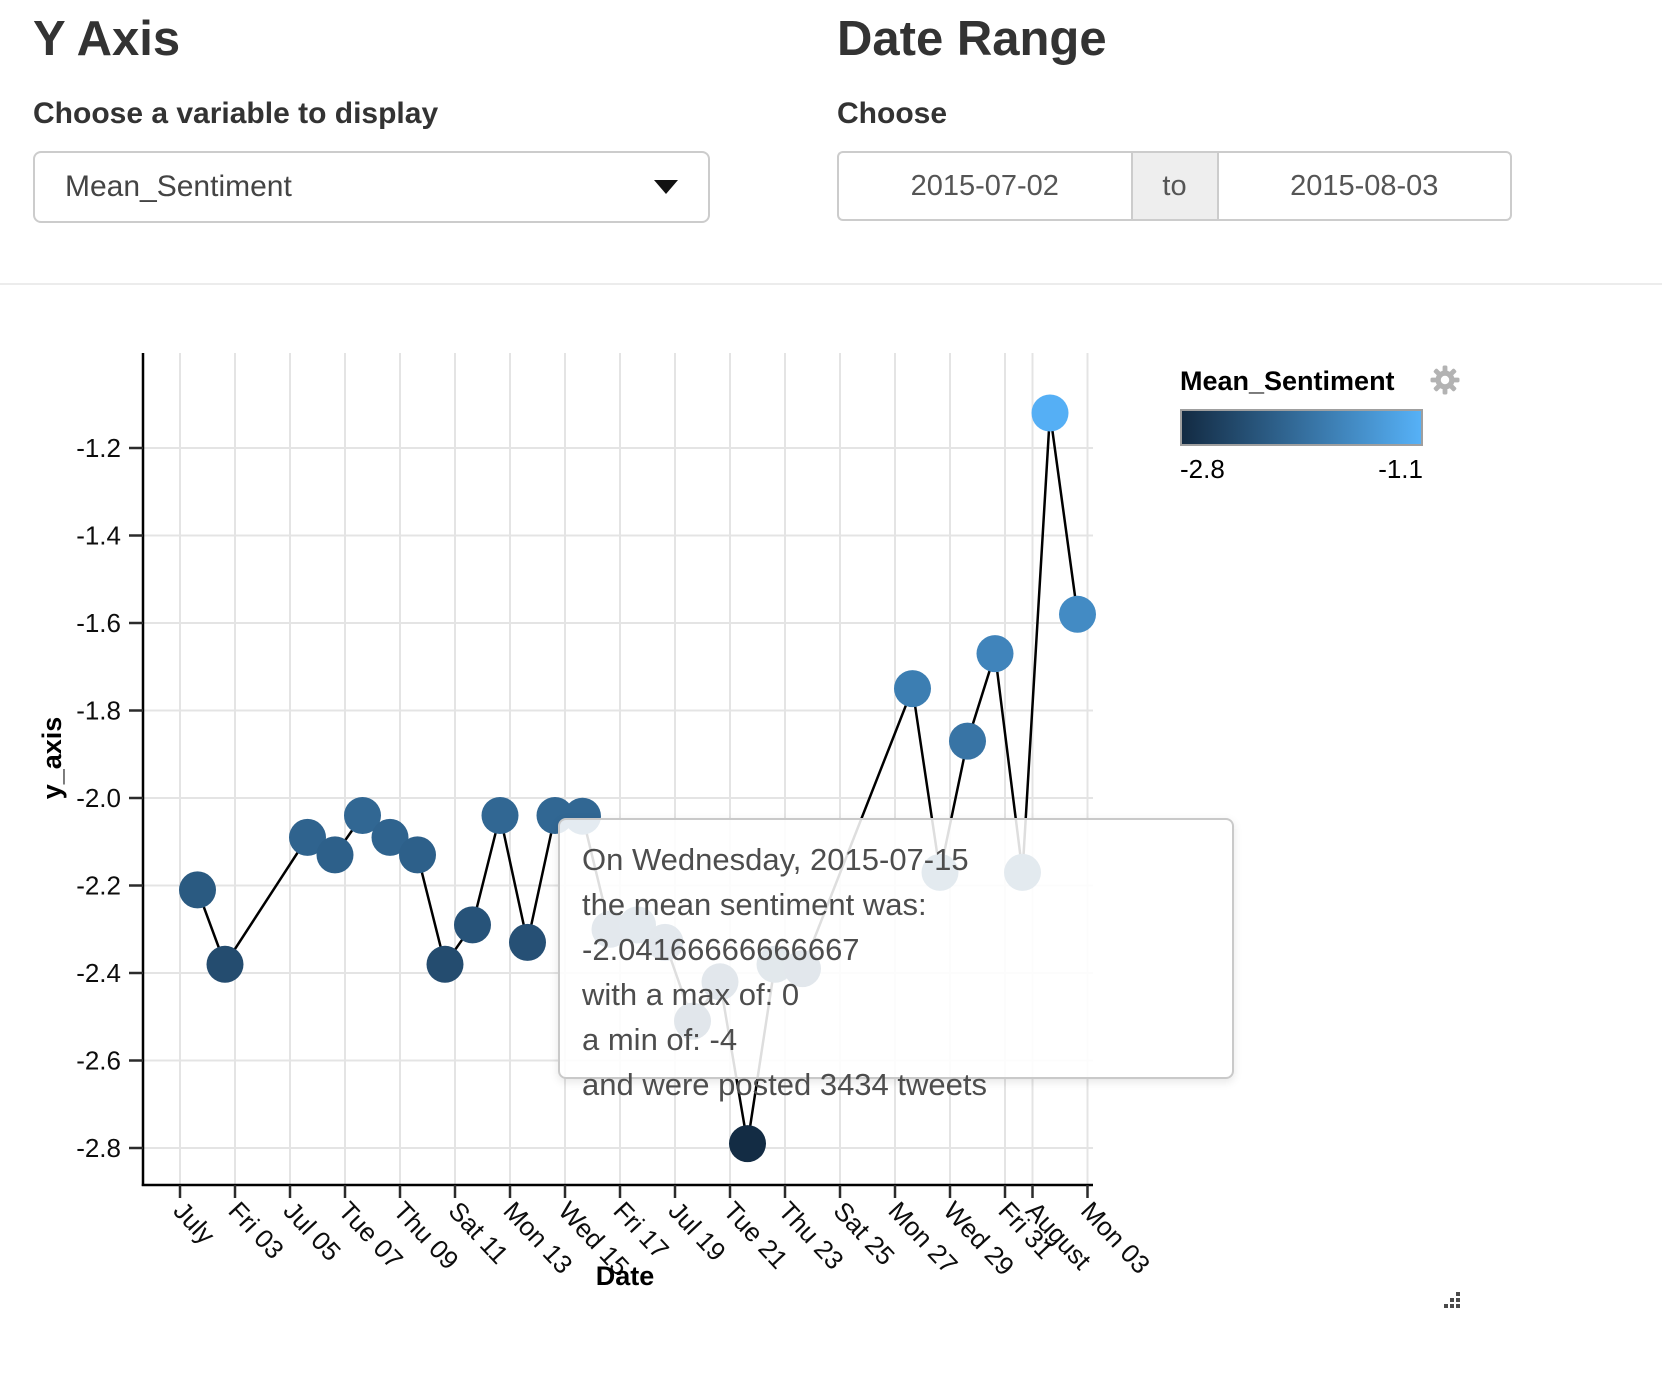 The image size is (1662, 1394). Describe the element at coordinates (691, 994) in the screenshot. I see `tooltip-line: with a max of: 0` at that location.